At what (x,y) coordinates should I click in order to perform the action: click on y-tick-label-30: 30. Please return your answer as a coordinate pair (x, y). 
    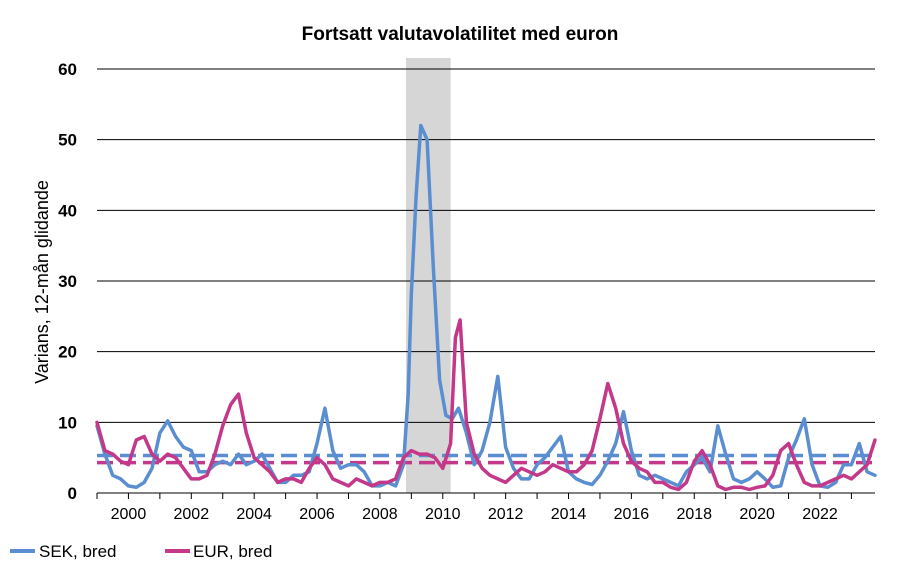
    Looking at the image, I should click on (67, 281).